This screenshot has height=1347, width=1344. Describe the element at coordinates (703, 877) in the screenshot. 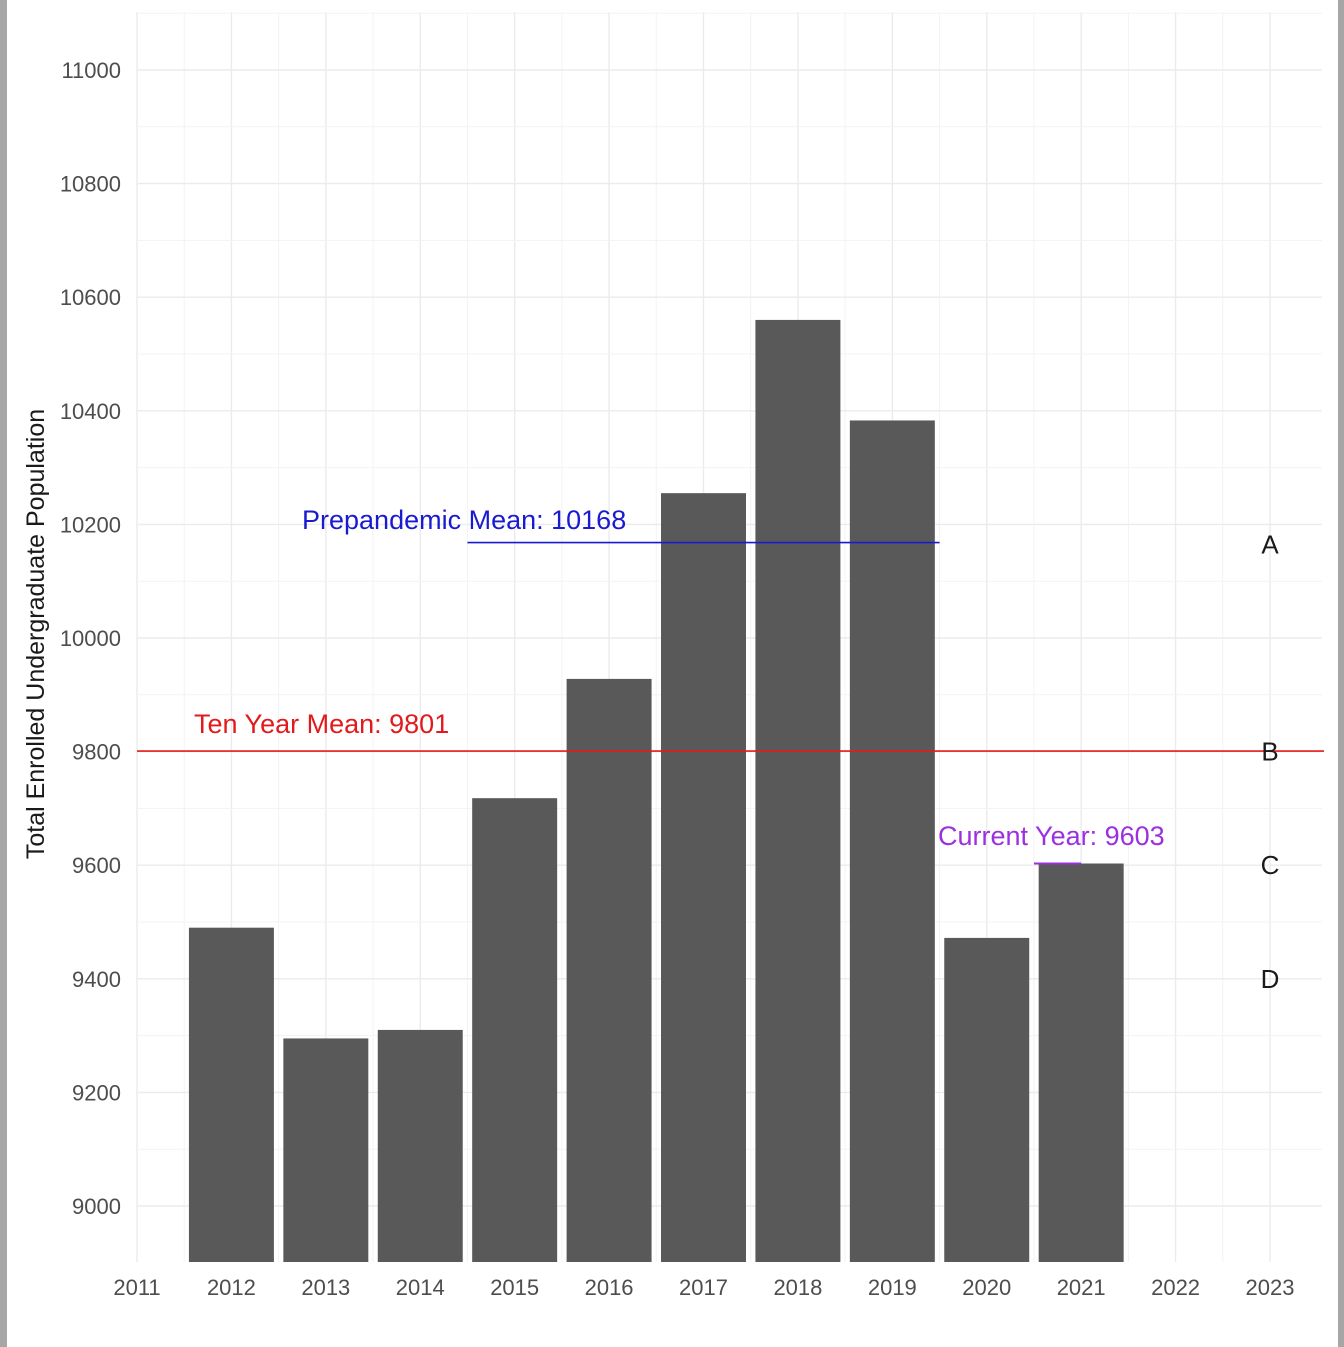

I see `bar-2017` at that location.